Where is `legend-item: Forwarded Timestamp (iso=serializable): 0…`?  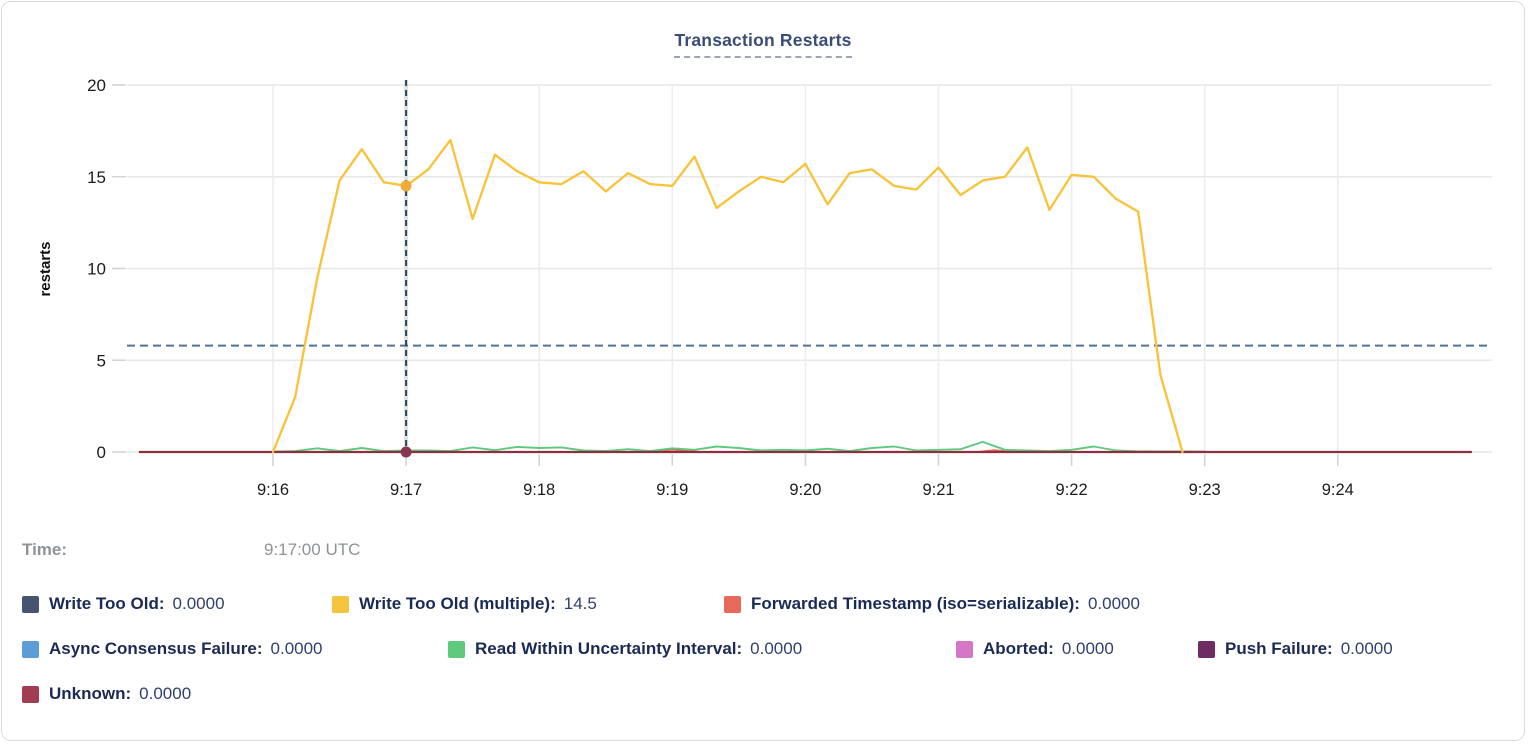 legend-item: Forwarded Timestamp (iso=serializable): 0… is located at coordinates (932, 604).